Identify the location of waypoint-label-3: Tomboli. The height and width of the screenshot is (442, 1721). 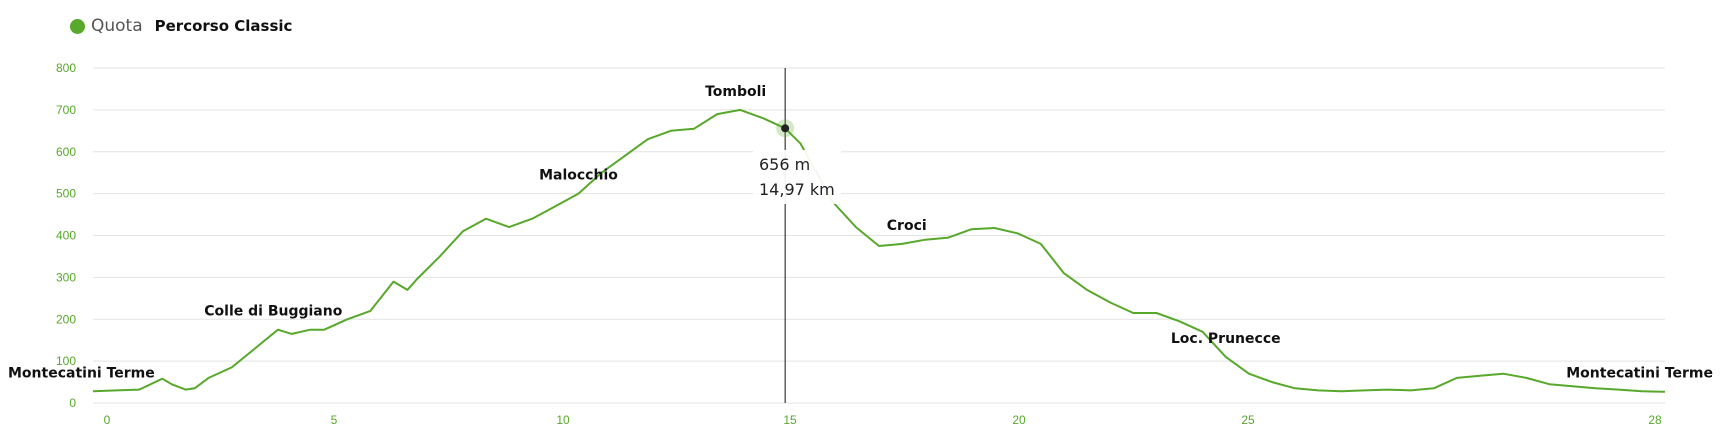
(735, 92).